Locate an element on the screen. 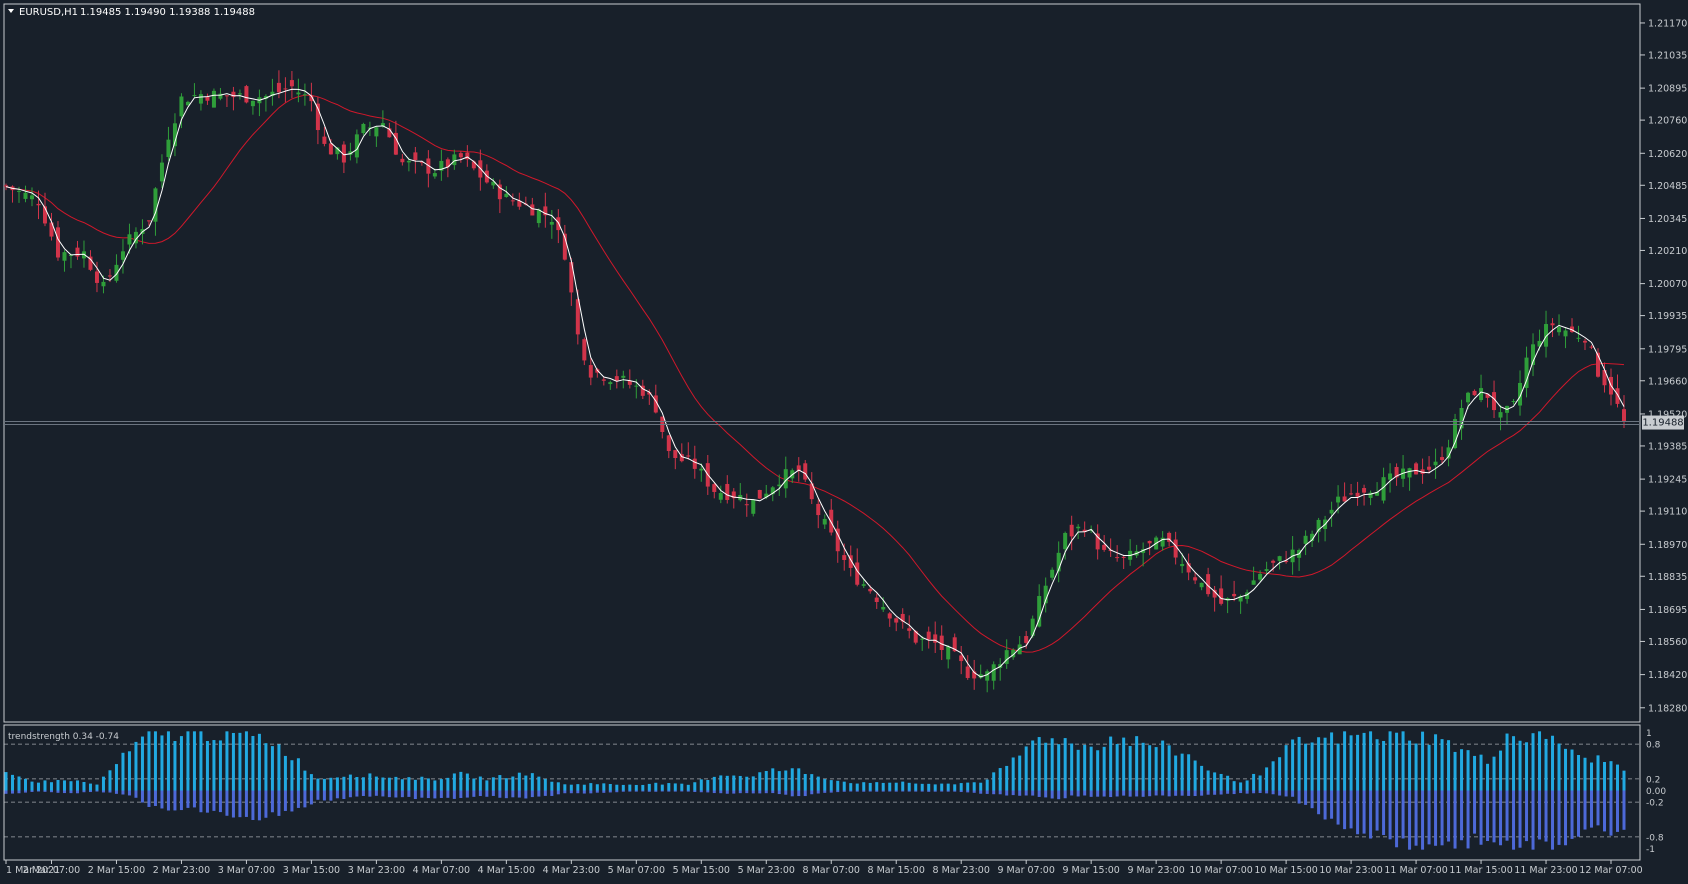 This screenshot has height=884, width=1688. price-tick-label: 1.18835 is located at coordinates (1667, 577).